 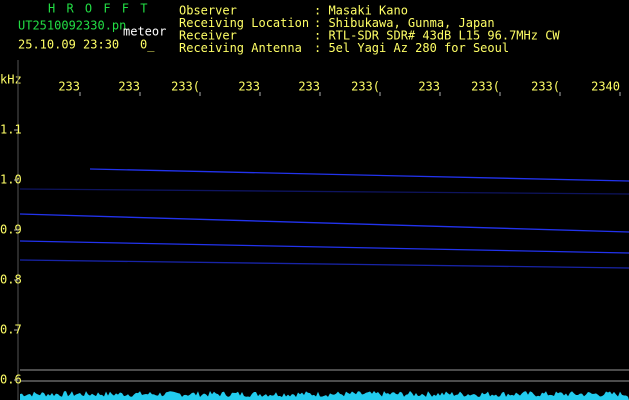 I want to click on y-tick-label: 0.6, so click(x=11, y=380).